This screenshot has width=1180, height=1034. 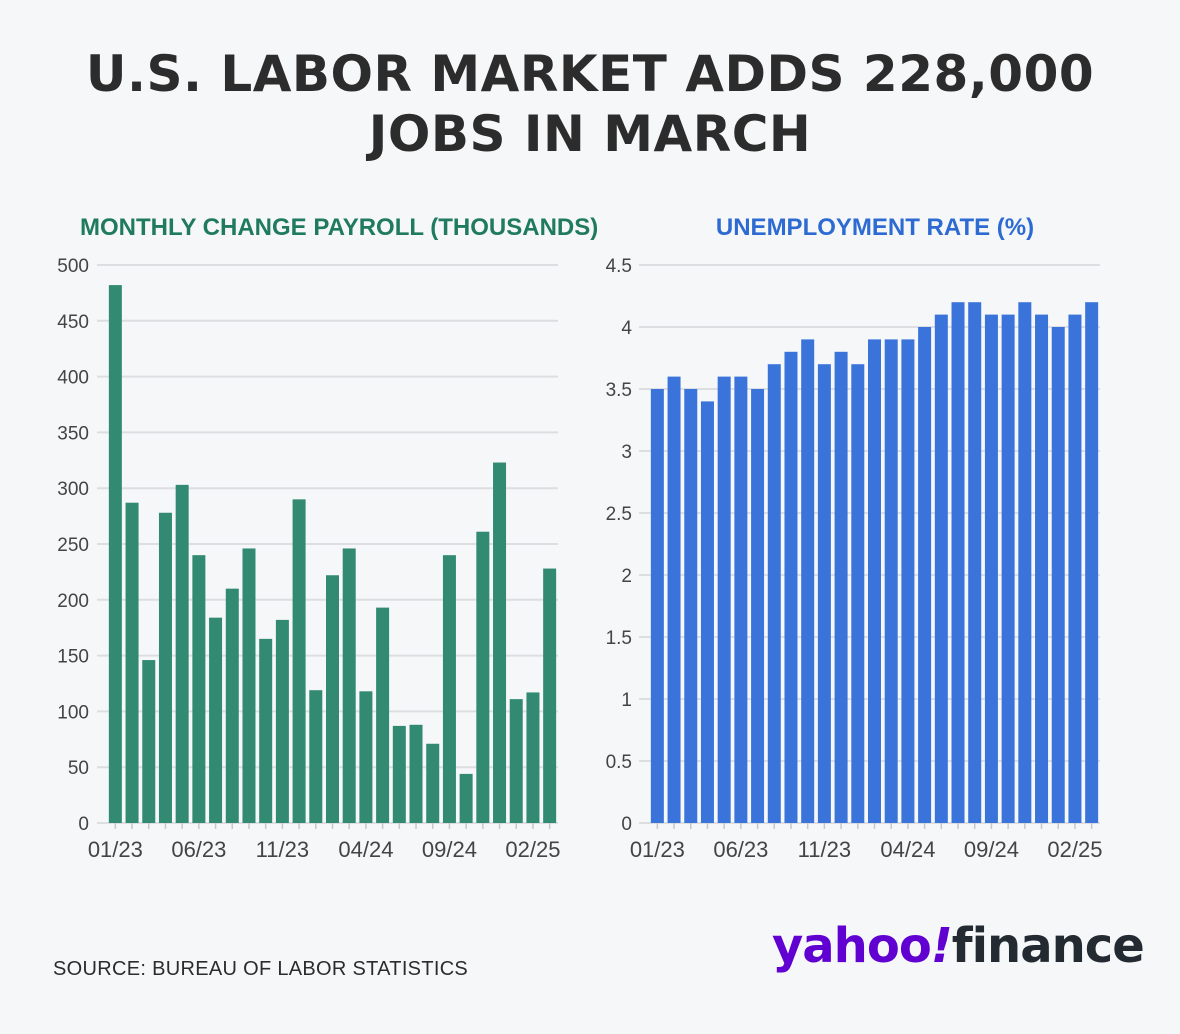 What do you see at coordinates (626, 328) in the screenshot?
I see `unemployment-y-tick-label: 4` at bounding box center [626, 328].